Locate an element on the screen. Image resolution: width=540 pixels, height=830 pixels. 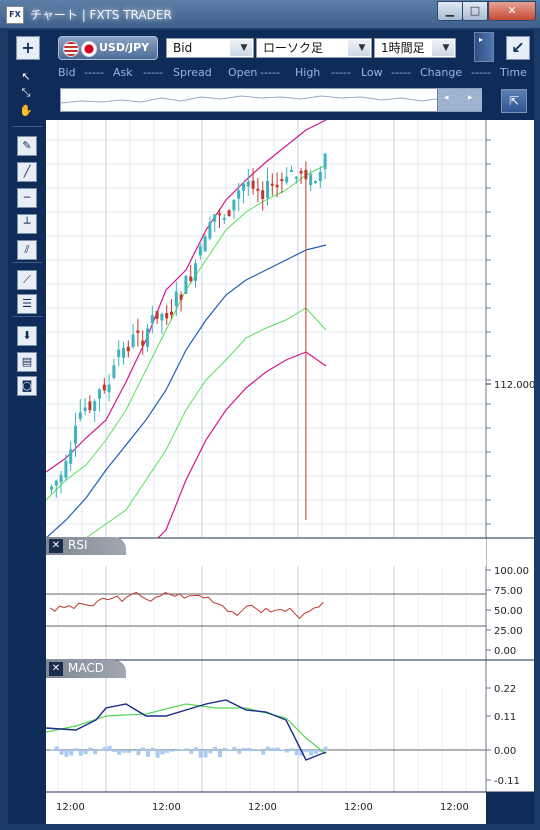
price-type-select: Bid ▼ is located at coordinates (210, 48).